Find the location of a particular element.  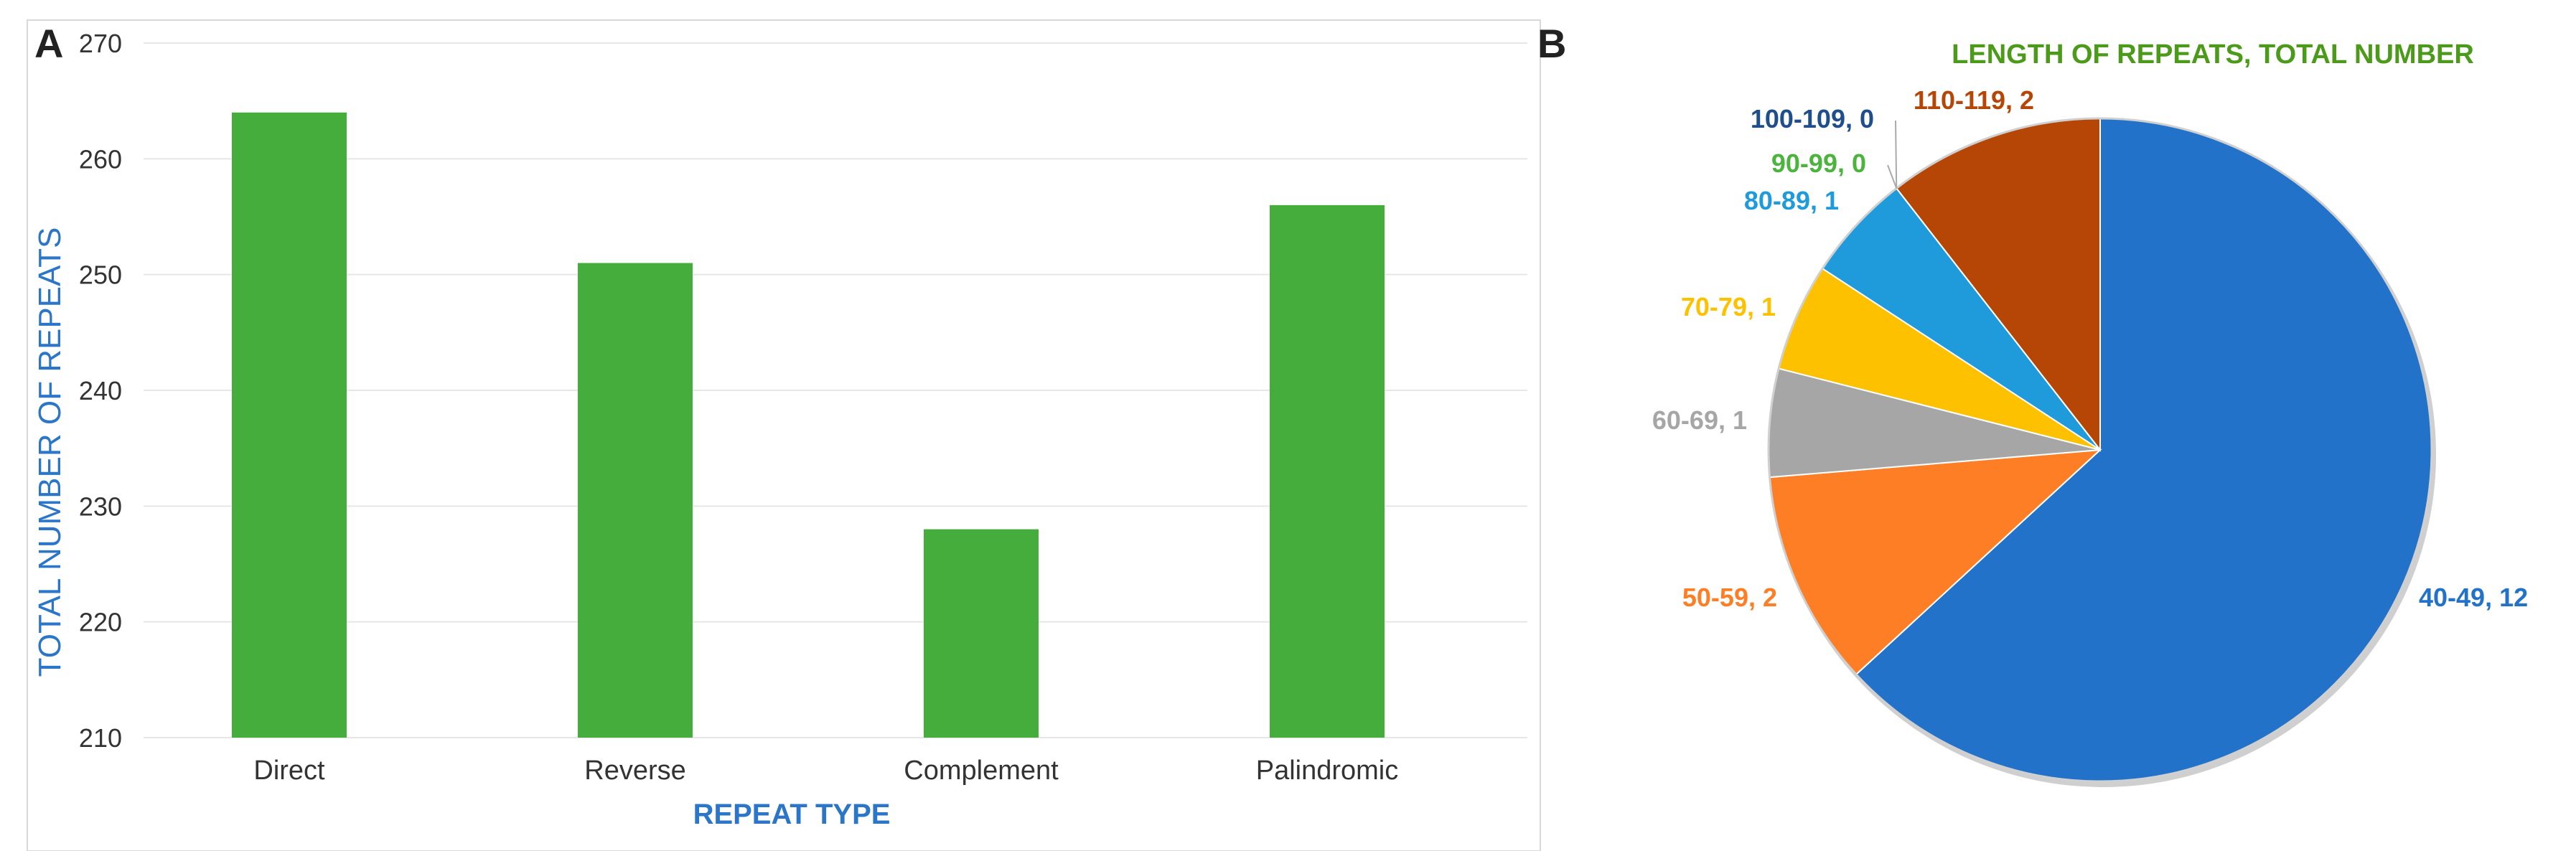

x-tick-label: Direct is located at coordinates (289, 771).